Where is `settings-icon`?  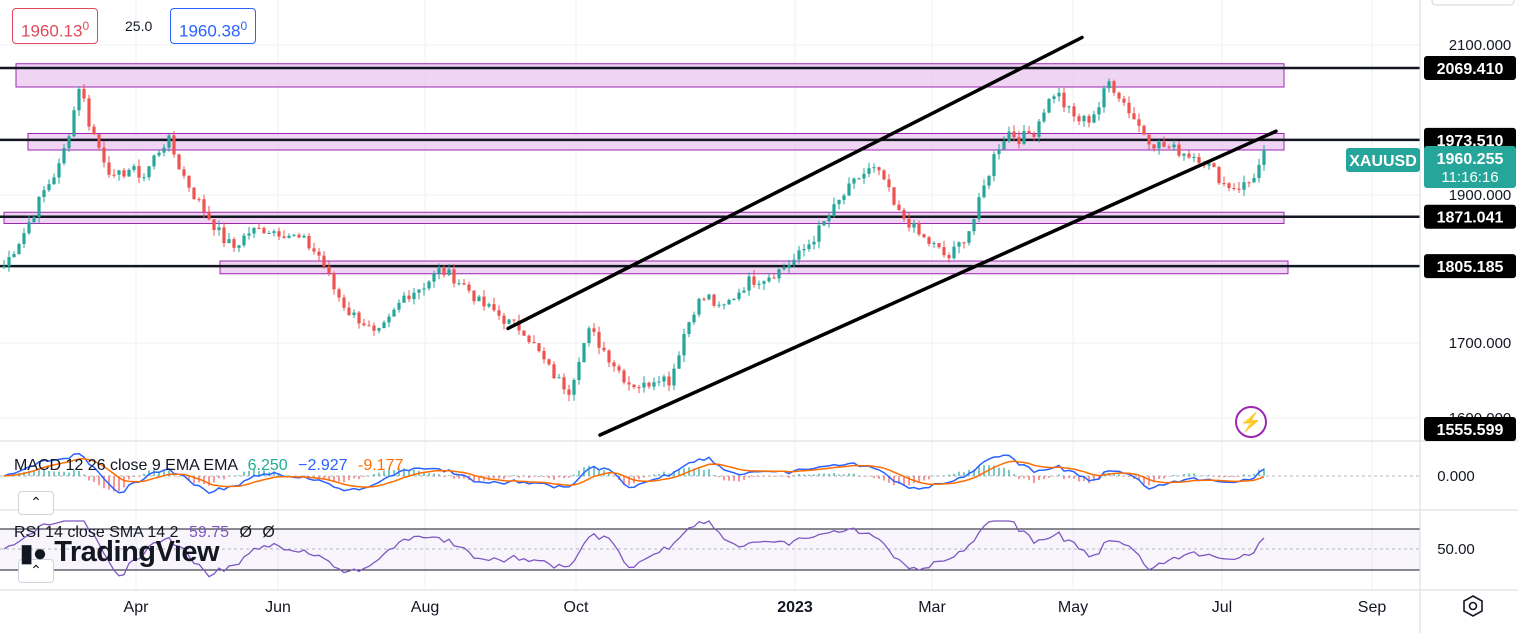
settings-icon is located at coordinates (1473, 606).